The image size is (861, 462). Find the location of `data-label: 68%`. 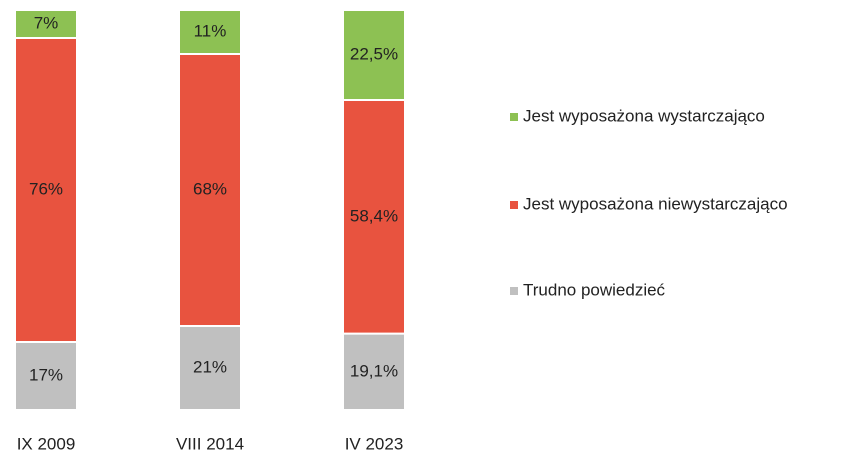

data-label: 68% is located at coordinates (210, 188).